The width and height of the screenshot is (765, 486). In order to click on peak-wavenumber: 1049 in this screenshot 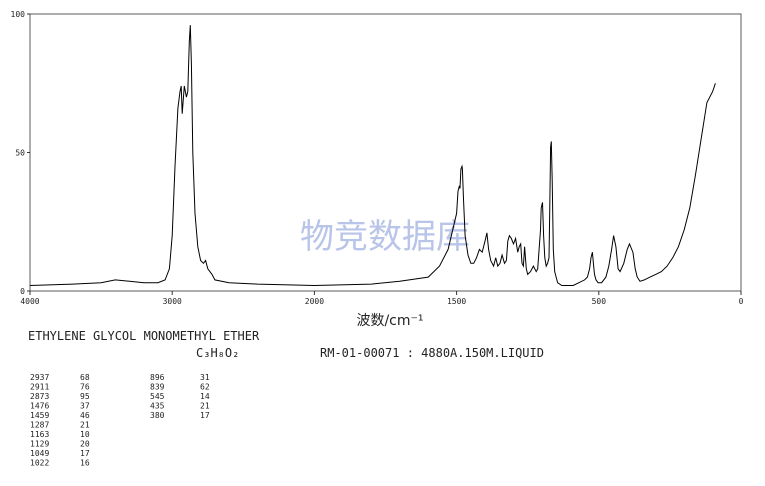, I will do `click(39, 453)`.